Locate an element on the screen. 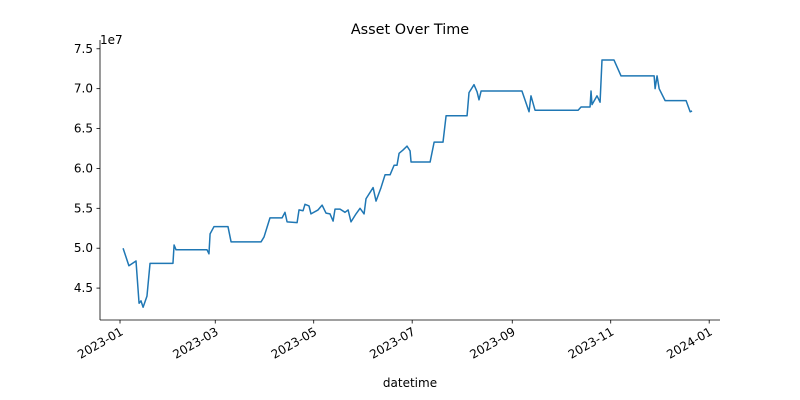  x-tick-label: 2023-11 is located at coordinates (591, 342).